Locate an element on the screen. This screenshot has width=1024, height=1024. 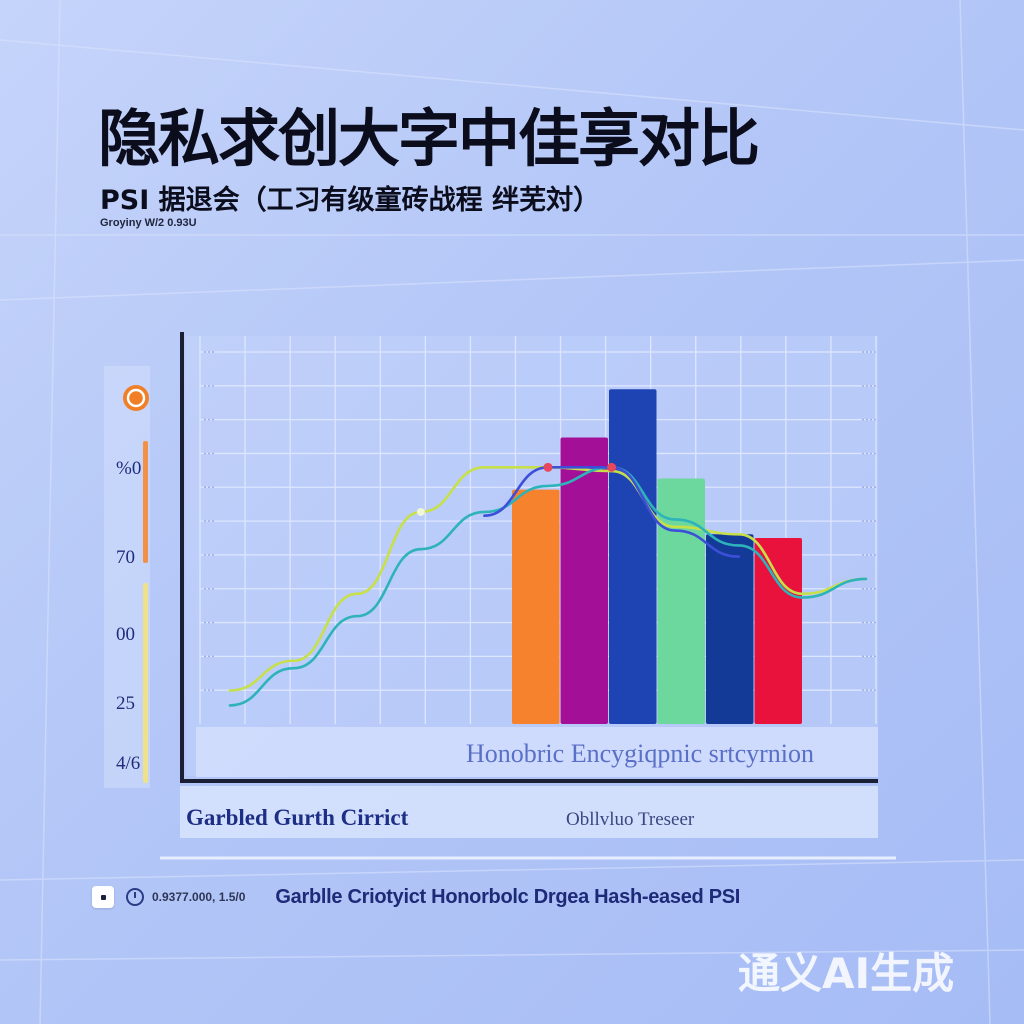
watermark: 通义AI生成 is located at coordinates (846, 973).